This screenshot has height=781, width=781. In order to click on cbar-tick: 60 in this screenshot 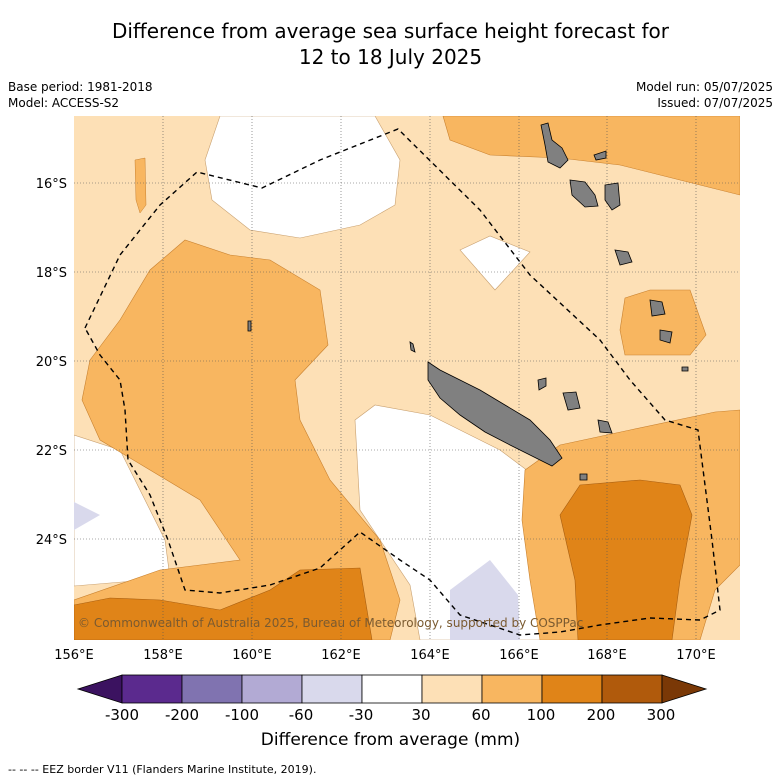, I will do `click(480, 715)`.